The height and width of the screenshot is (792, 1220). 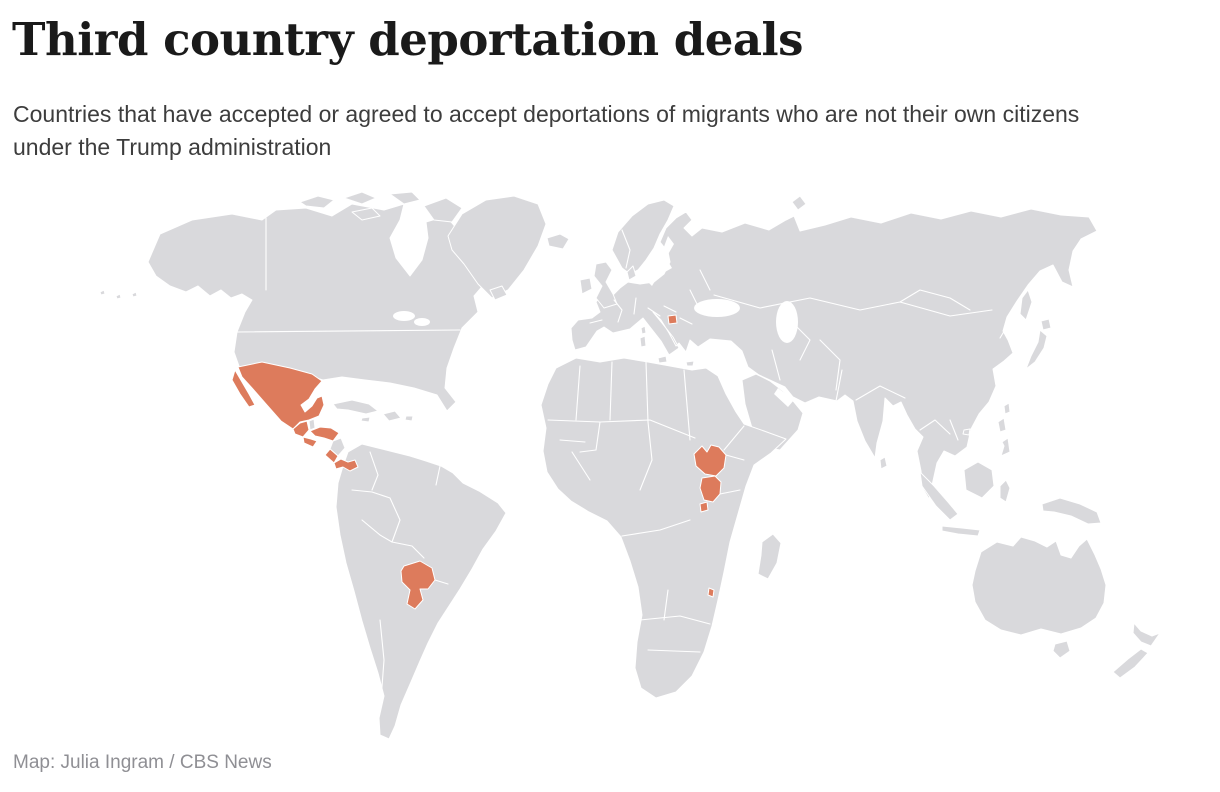 I want to click on country-rwanda, so click(x=704, y=507).